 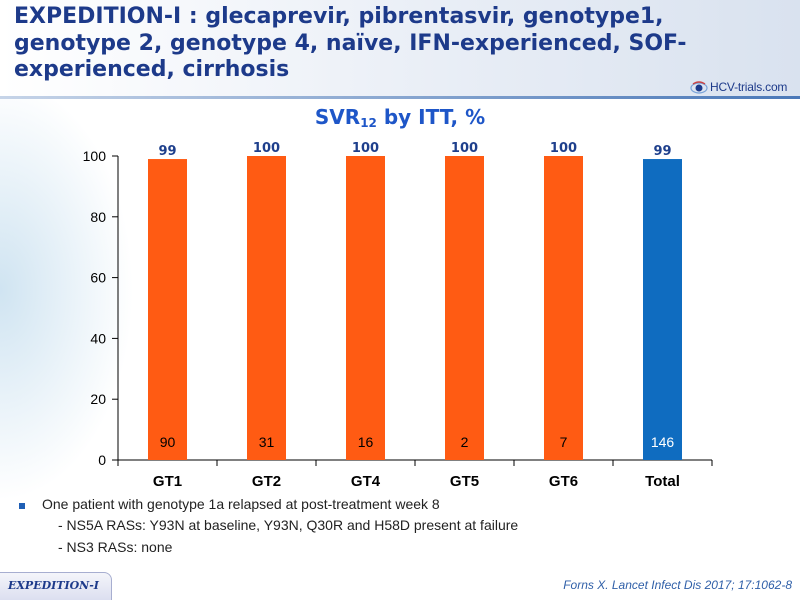 I want to click on chart-title: SVR12 by ITT, %, so click(x=400, y=117).